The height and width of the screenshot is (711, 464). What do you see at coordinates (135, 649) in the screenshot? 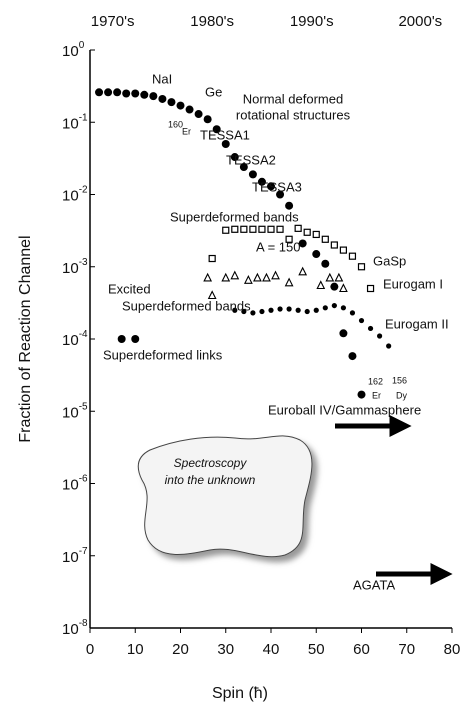
I see `x-tick-label: 10` at bounding box center [135, 649].